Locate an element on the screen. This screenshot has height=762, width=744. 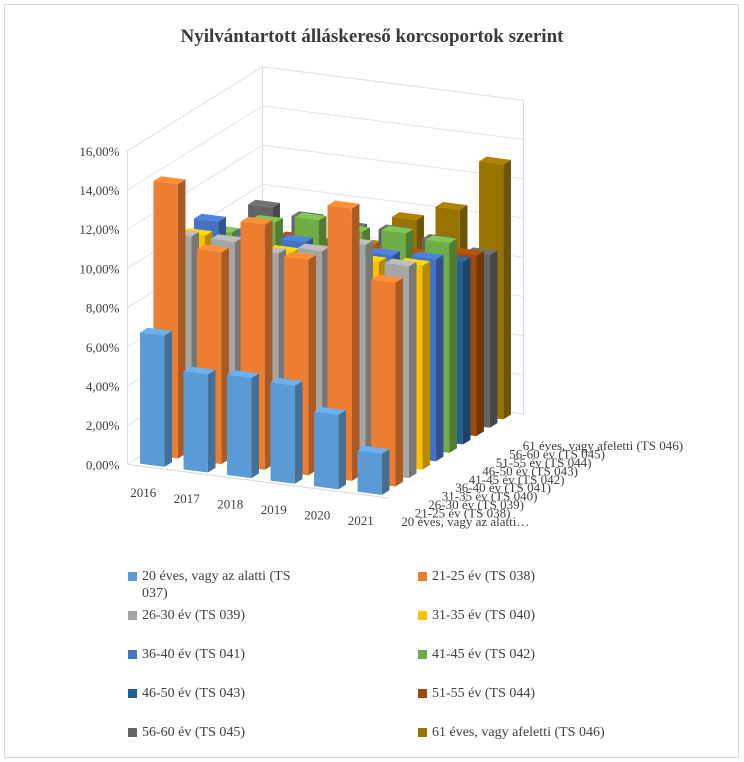
x-tick-label: 2018 is located at coordinates (230, 503).